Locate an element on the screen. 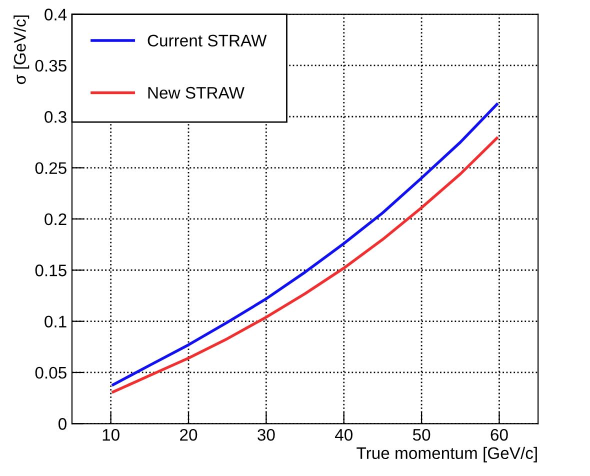 Image resolution: width=590 pixels, height=476 pixels. y-tick-label: 0.4 is located at coordinates (55, 14).